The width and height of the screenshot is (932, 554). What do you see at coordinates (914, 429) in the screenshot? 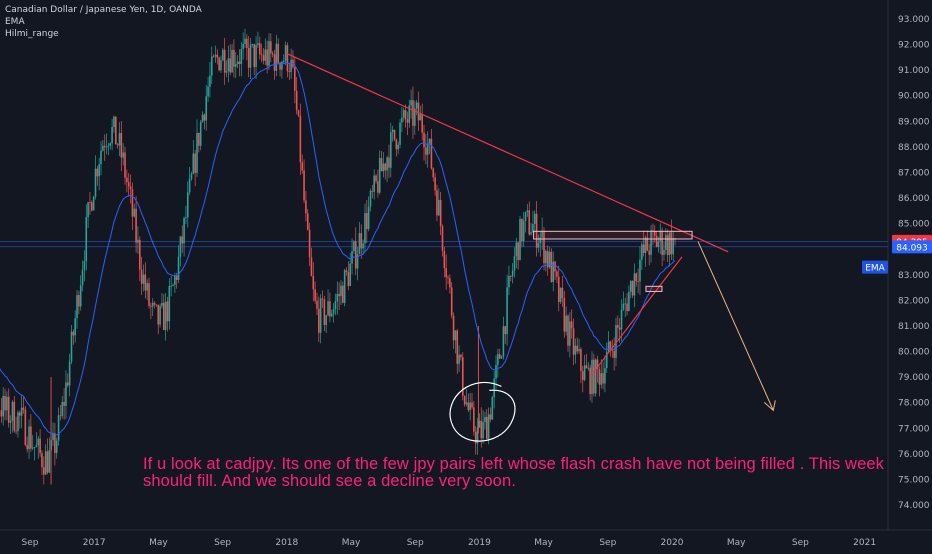
I see `y-tick-label: 77.000` at bounding box center [914, 429].